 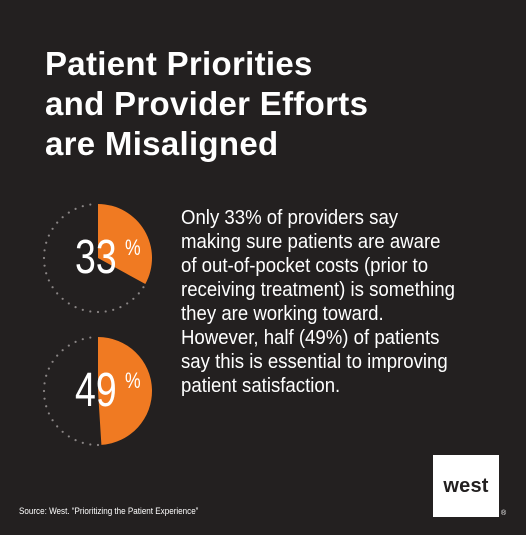 I want to click on body-line-7: say this is essential to improving, so click(x=314, y=362).